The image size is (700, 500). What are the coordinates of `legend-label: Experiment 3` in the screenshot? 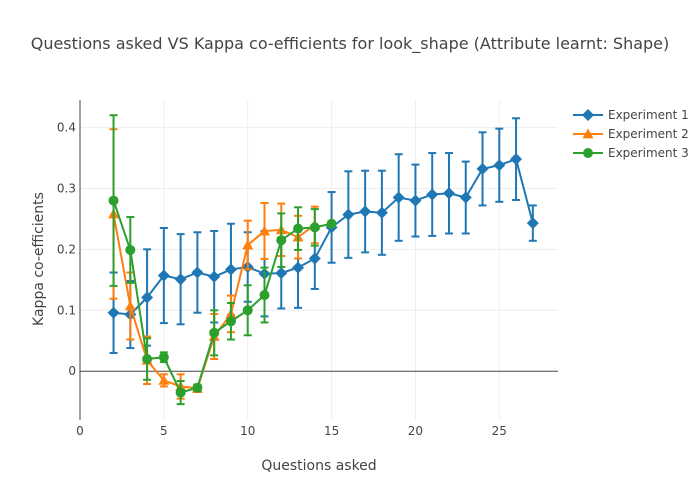 It's located at (648, 153).